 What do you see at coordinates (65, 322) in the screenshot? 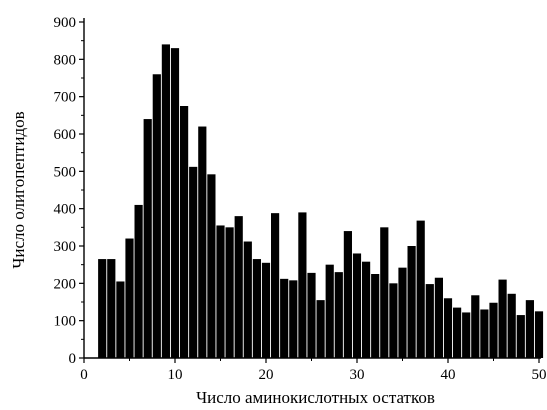
I see `y-tick-label: 100` at bounding box center [65, 322].